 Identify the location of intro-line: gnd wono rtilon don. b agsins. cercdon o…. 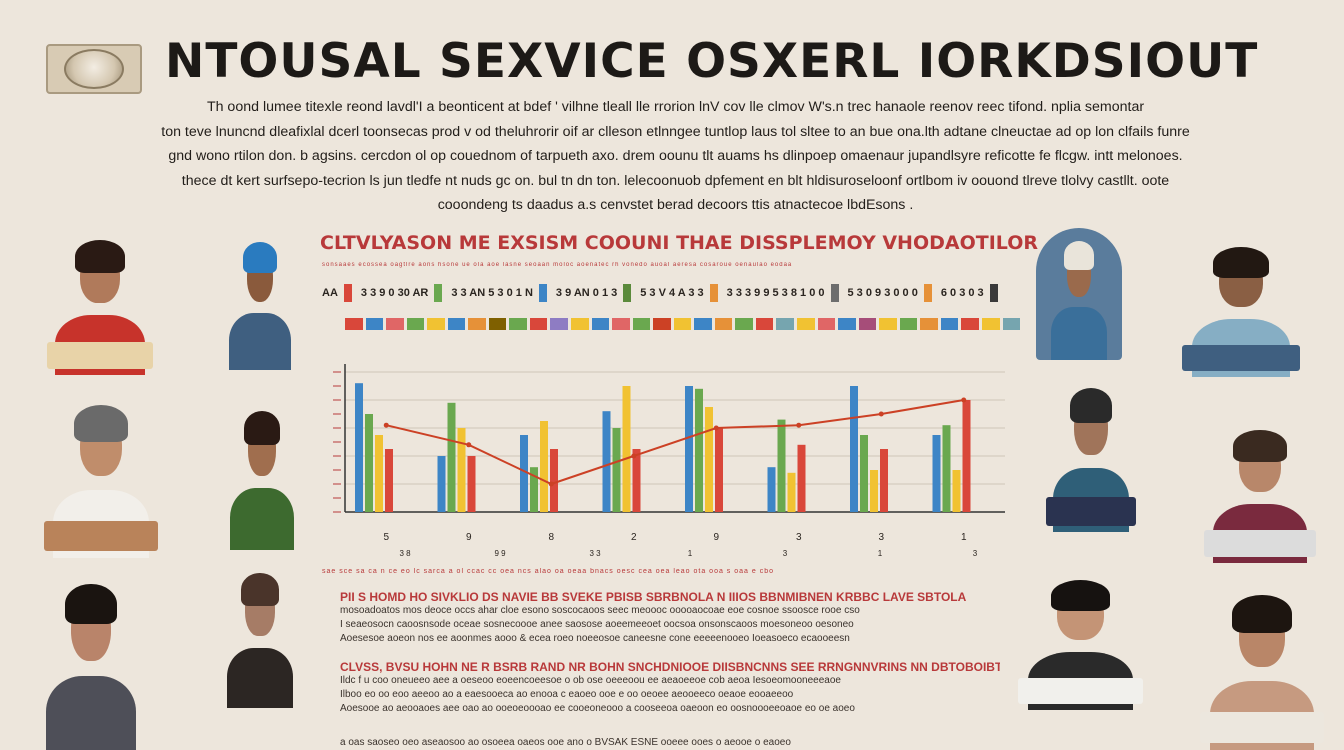
(675, 156).